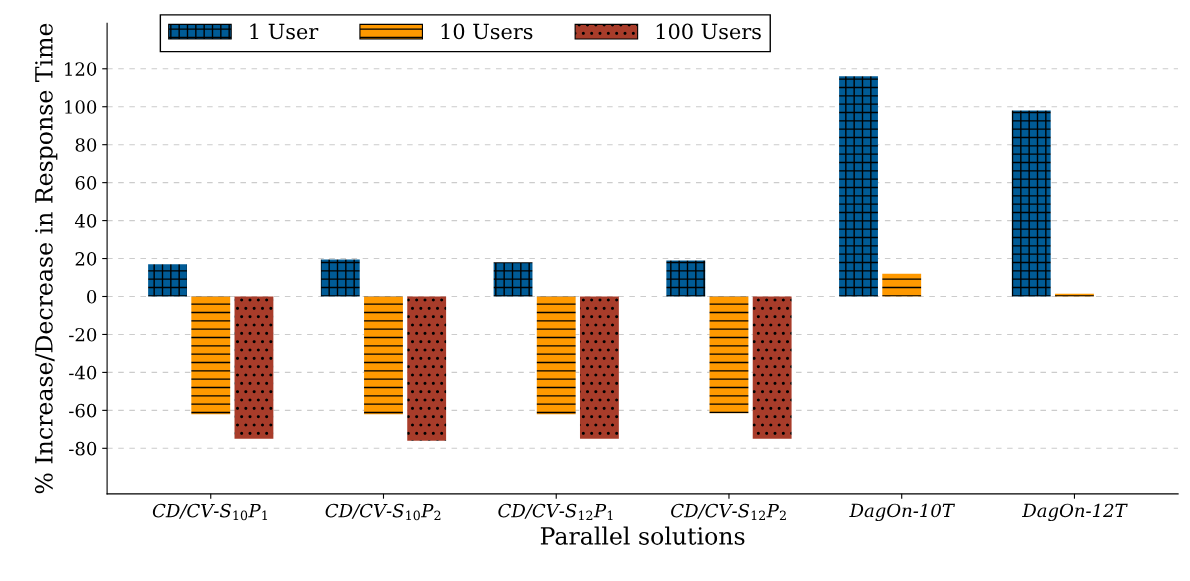  I want to click on x-tick-label: DagOn-12T, so click(1075, 512).